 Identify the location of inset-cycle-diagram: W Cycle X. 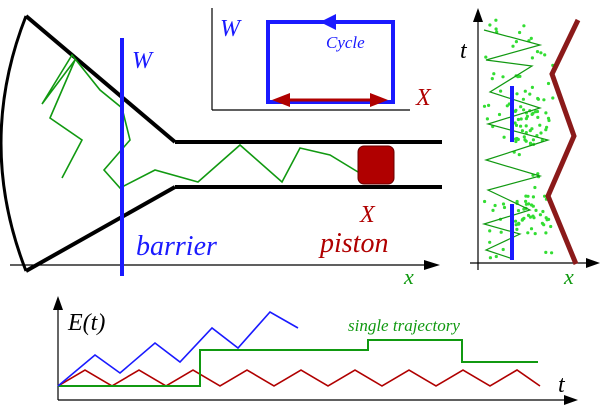
(321, 59).